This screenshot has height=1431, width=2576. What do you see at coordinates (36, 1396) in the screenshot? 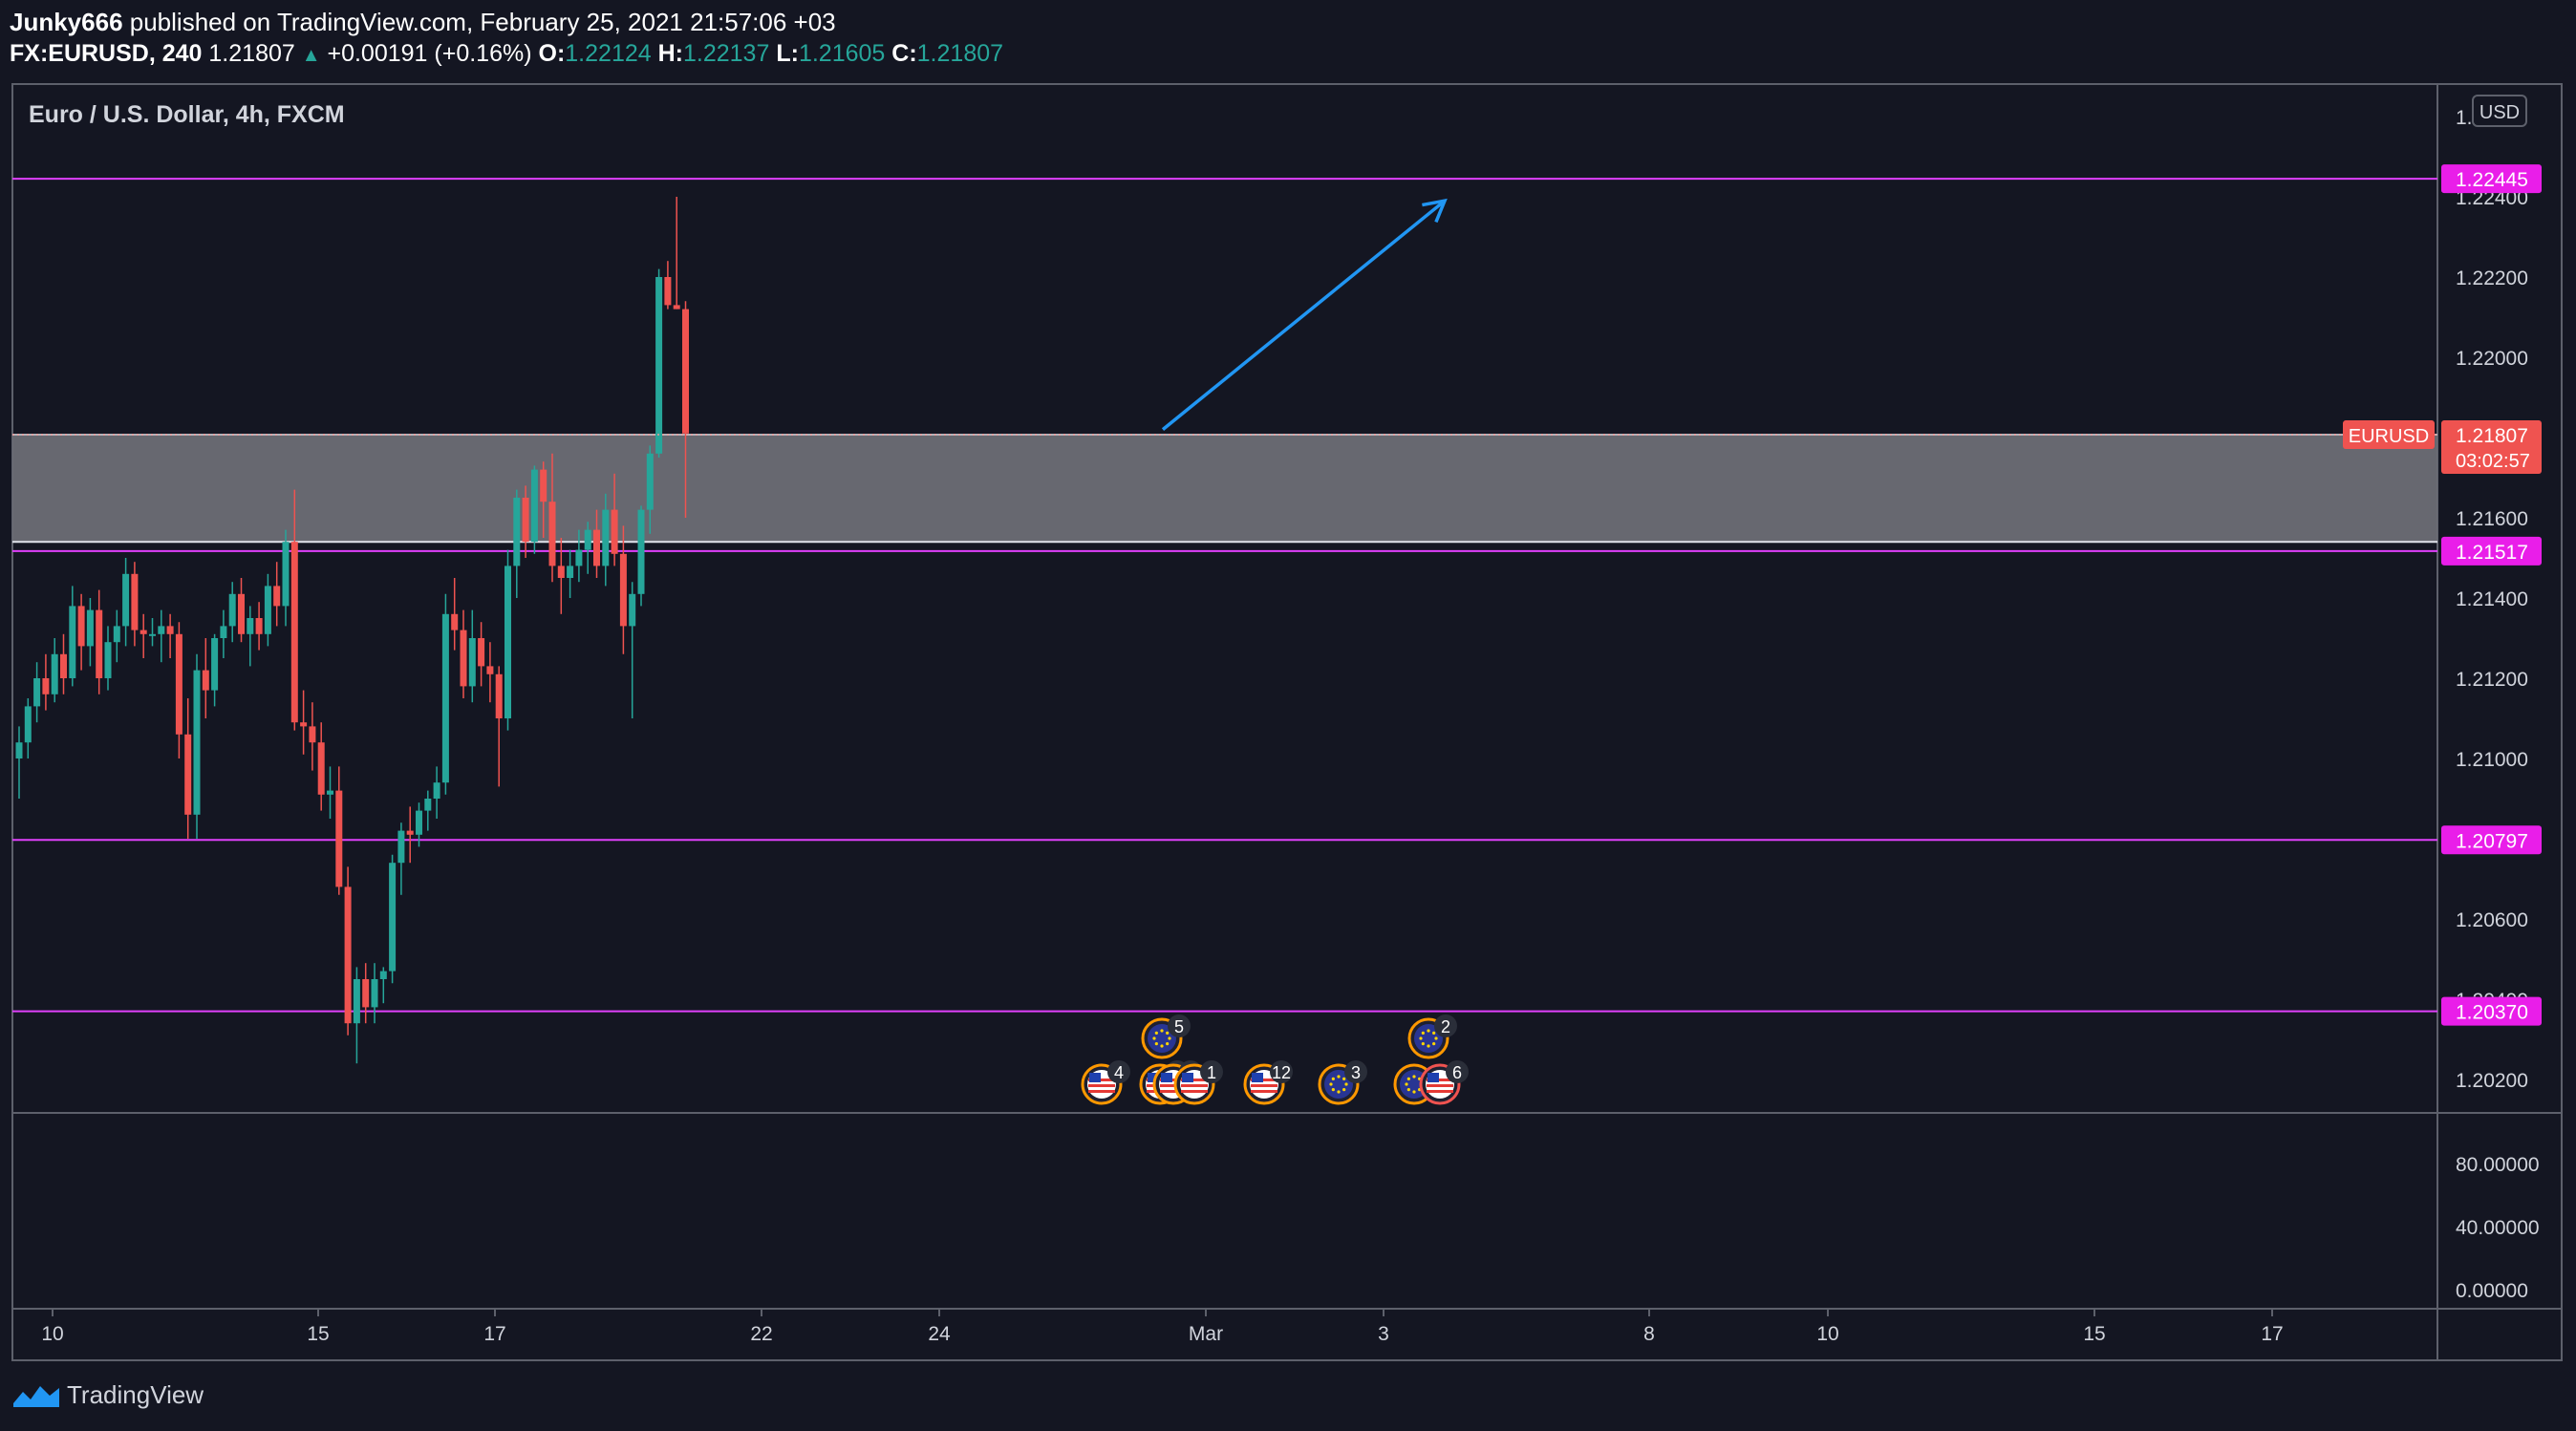
I see `tradingview-logo-icon` at bounding box center [36, 1396].